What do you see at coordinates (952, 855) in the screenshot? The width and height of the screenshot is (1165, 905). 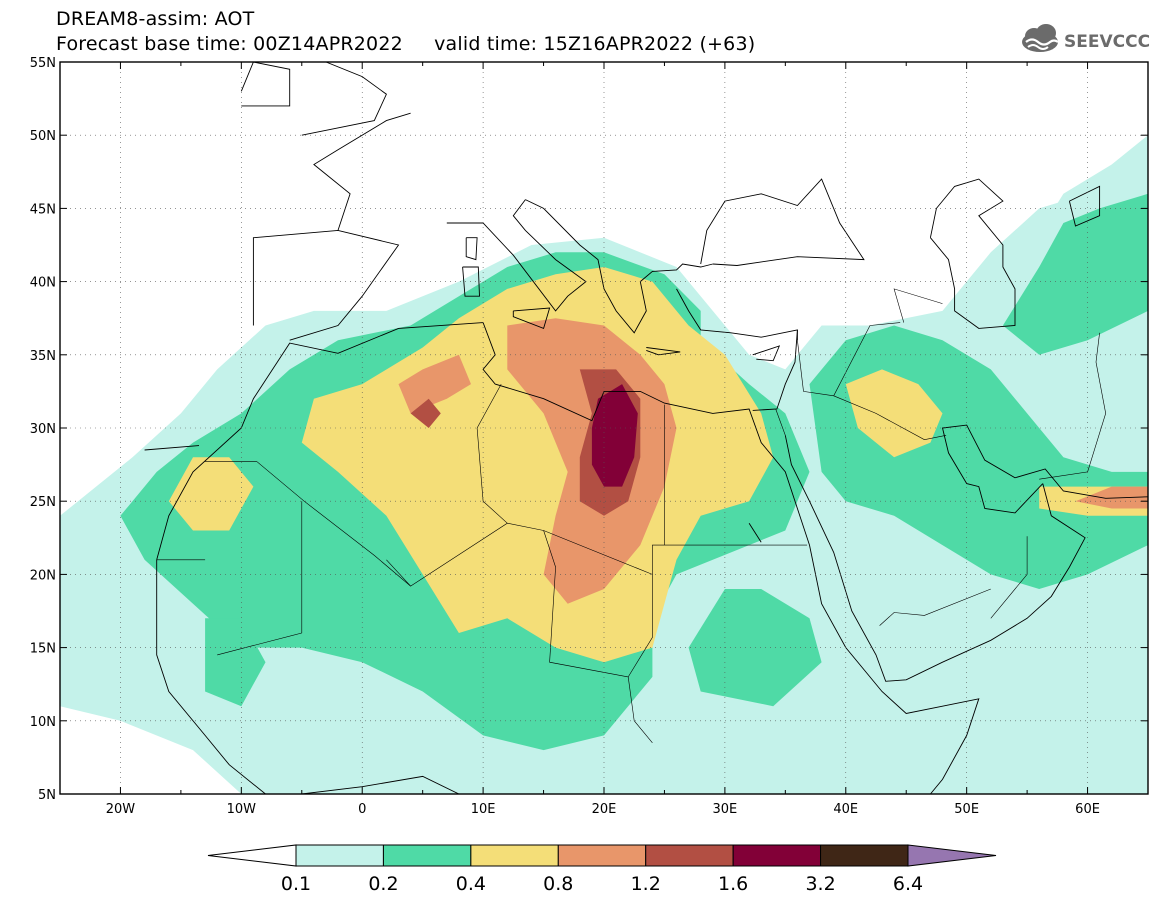 I see `colorbar-over-triangle` at bounding box center [952, 855].